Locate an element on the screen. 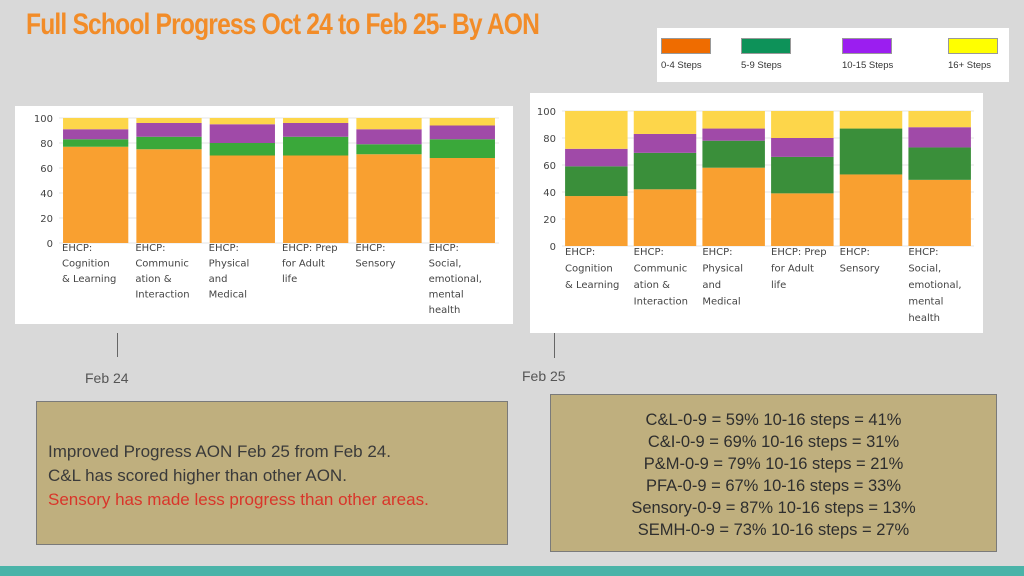  category-label: Sensory is located at coordinates (860, 269).